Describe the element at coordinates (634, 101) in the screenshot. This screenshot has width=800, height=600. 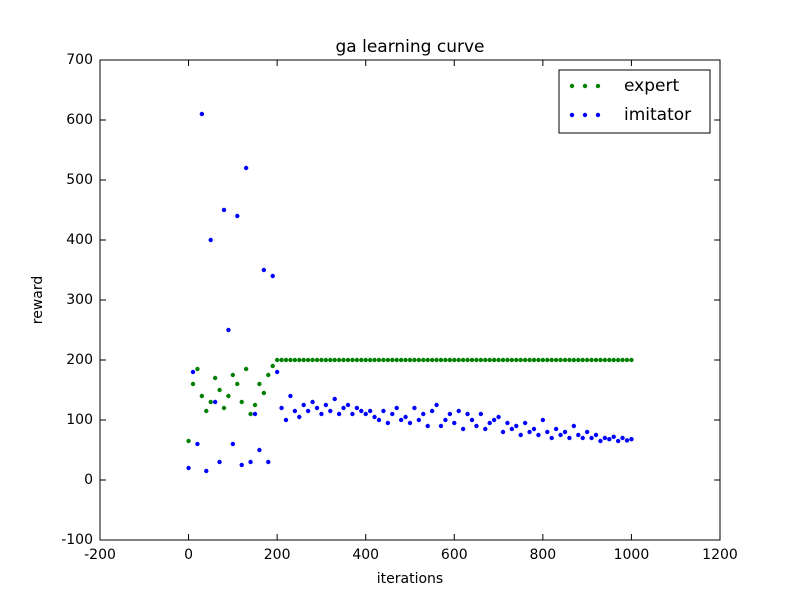
I see `legend-box` at that location.